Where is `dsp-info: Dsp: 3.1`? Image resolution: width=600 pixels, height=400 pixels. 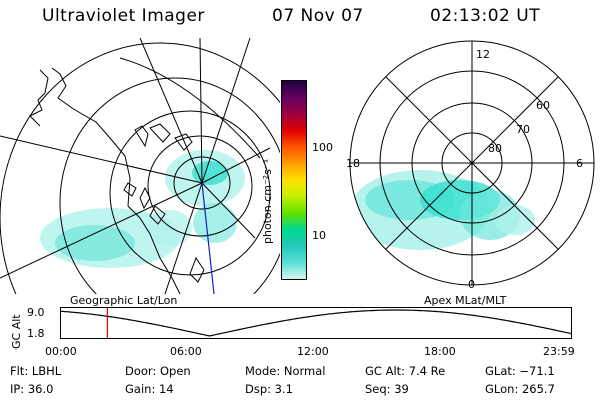 dsp-info: Dsp: 3.1 is located at coordinates (269, 389).